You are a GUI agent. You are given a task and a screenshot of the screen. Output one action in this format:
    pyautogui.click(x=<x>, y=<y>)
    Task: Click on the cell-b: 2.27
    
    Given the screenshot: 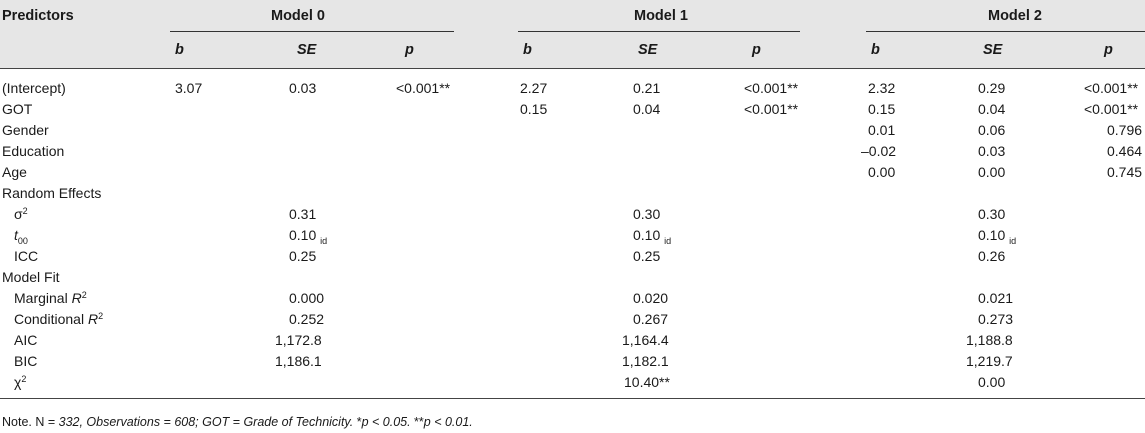 What is the action you would take?
    pyautogui.click(x=534, y=88)
    